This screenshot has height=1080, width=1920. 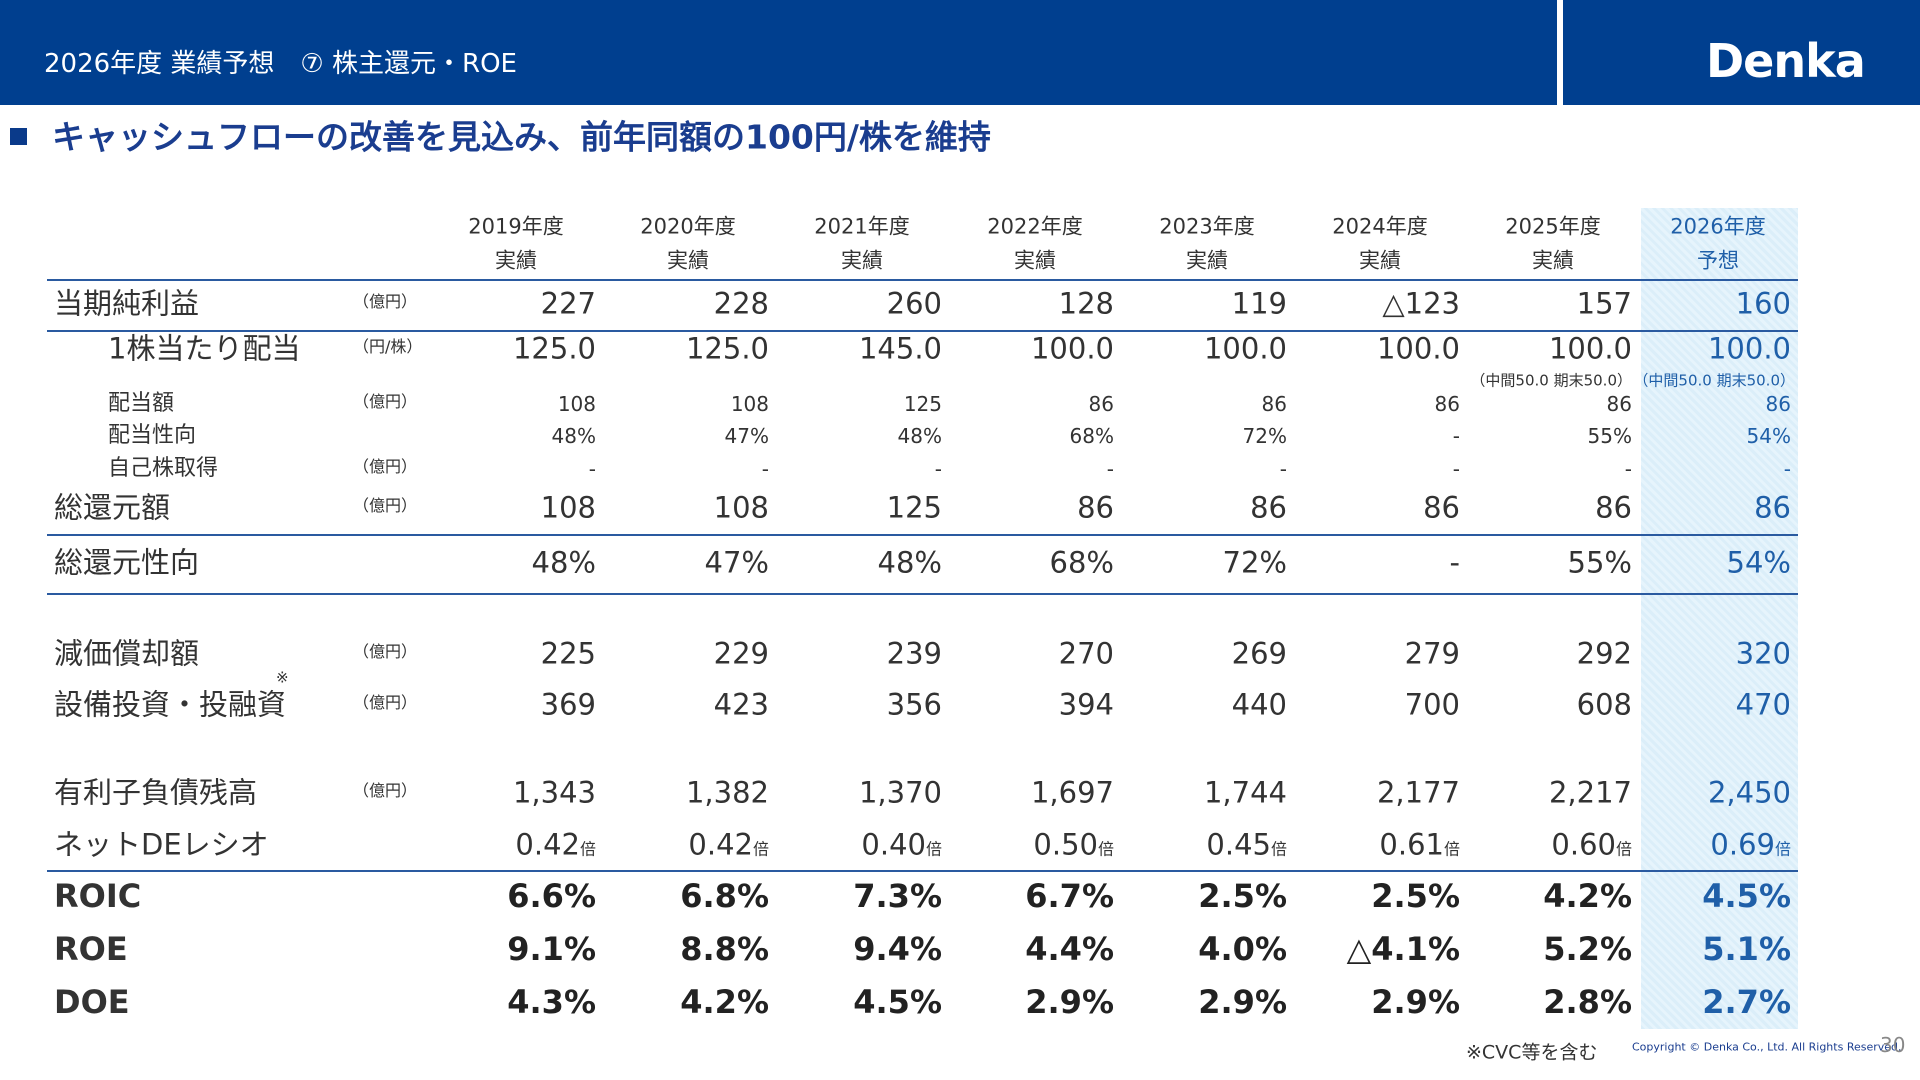 What do you see at coordinates (1604, 654) in the screenshot?
I see `table-cell: 292` at bounding box center [1604, 654].